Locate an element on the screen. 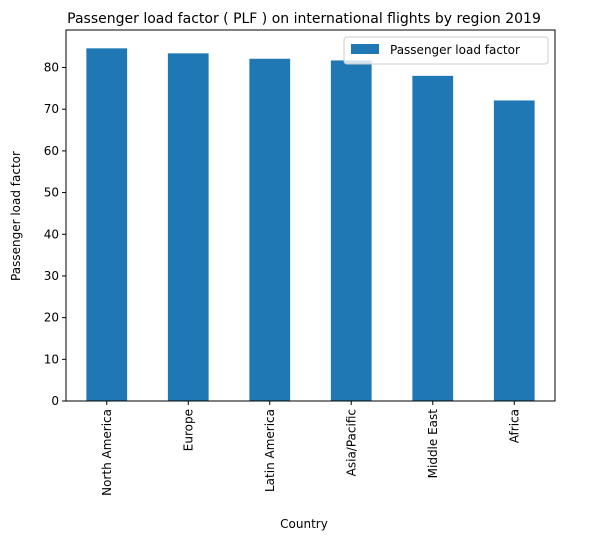 Image resolution: width=595 pixels, height=541 pixels. y-tick-label: 60 is located at coordinates (51, 151).